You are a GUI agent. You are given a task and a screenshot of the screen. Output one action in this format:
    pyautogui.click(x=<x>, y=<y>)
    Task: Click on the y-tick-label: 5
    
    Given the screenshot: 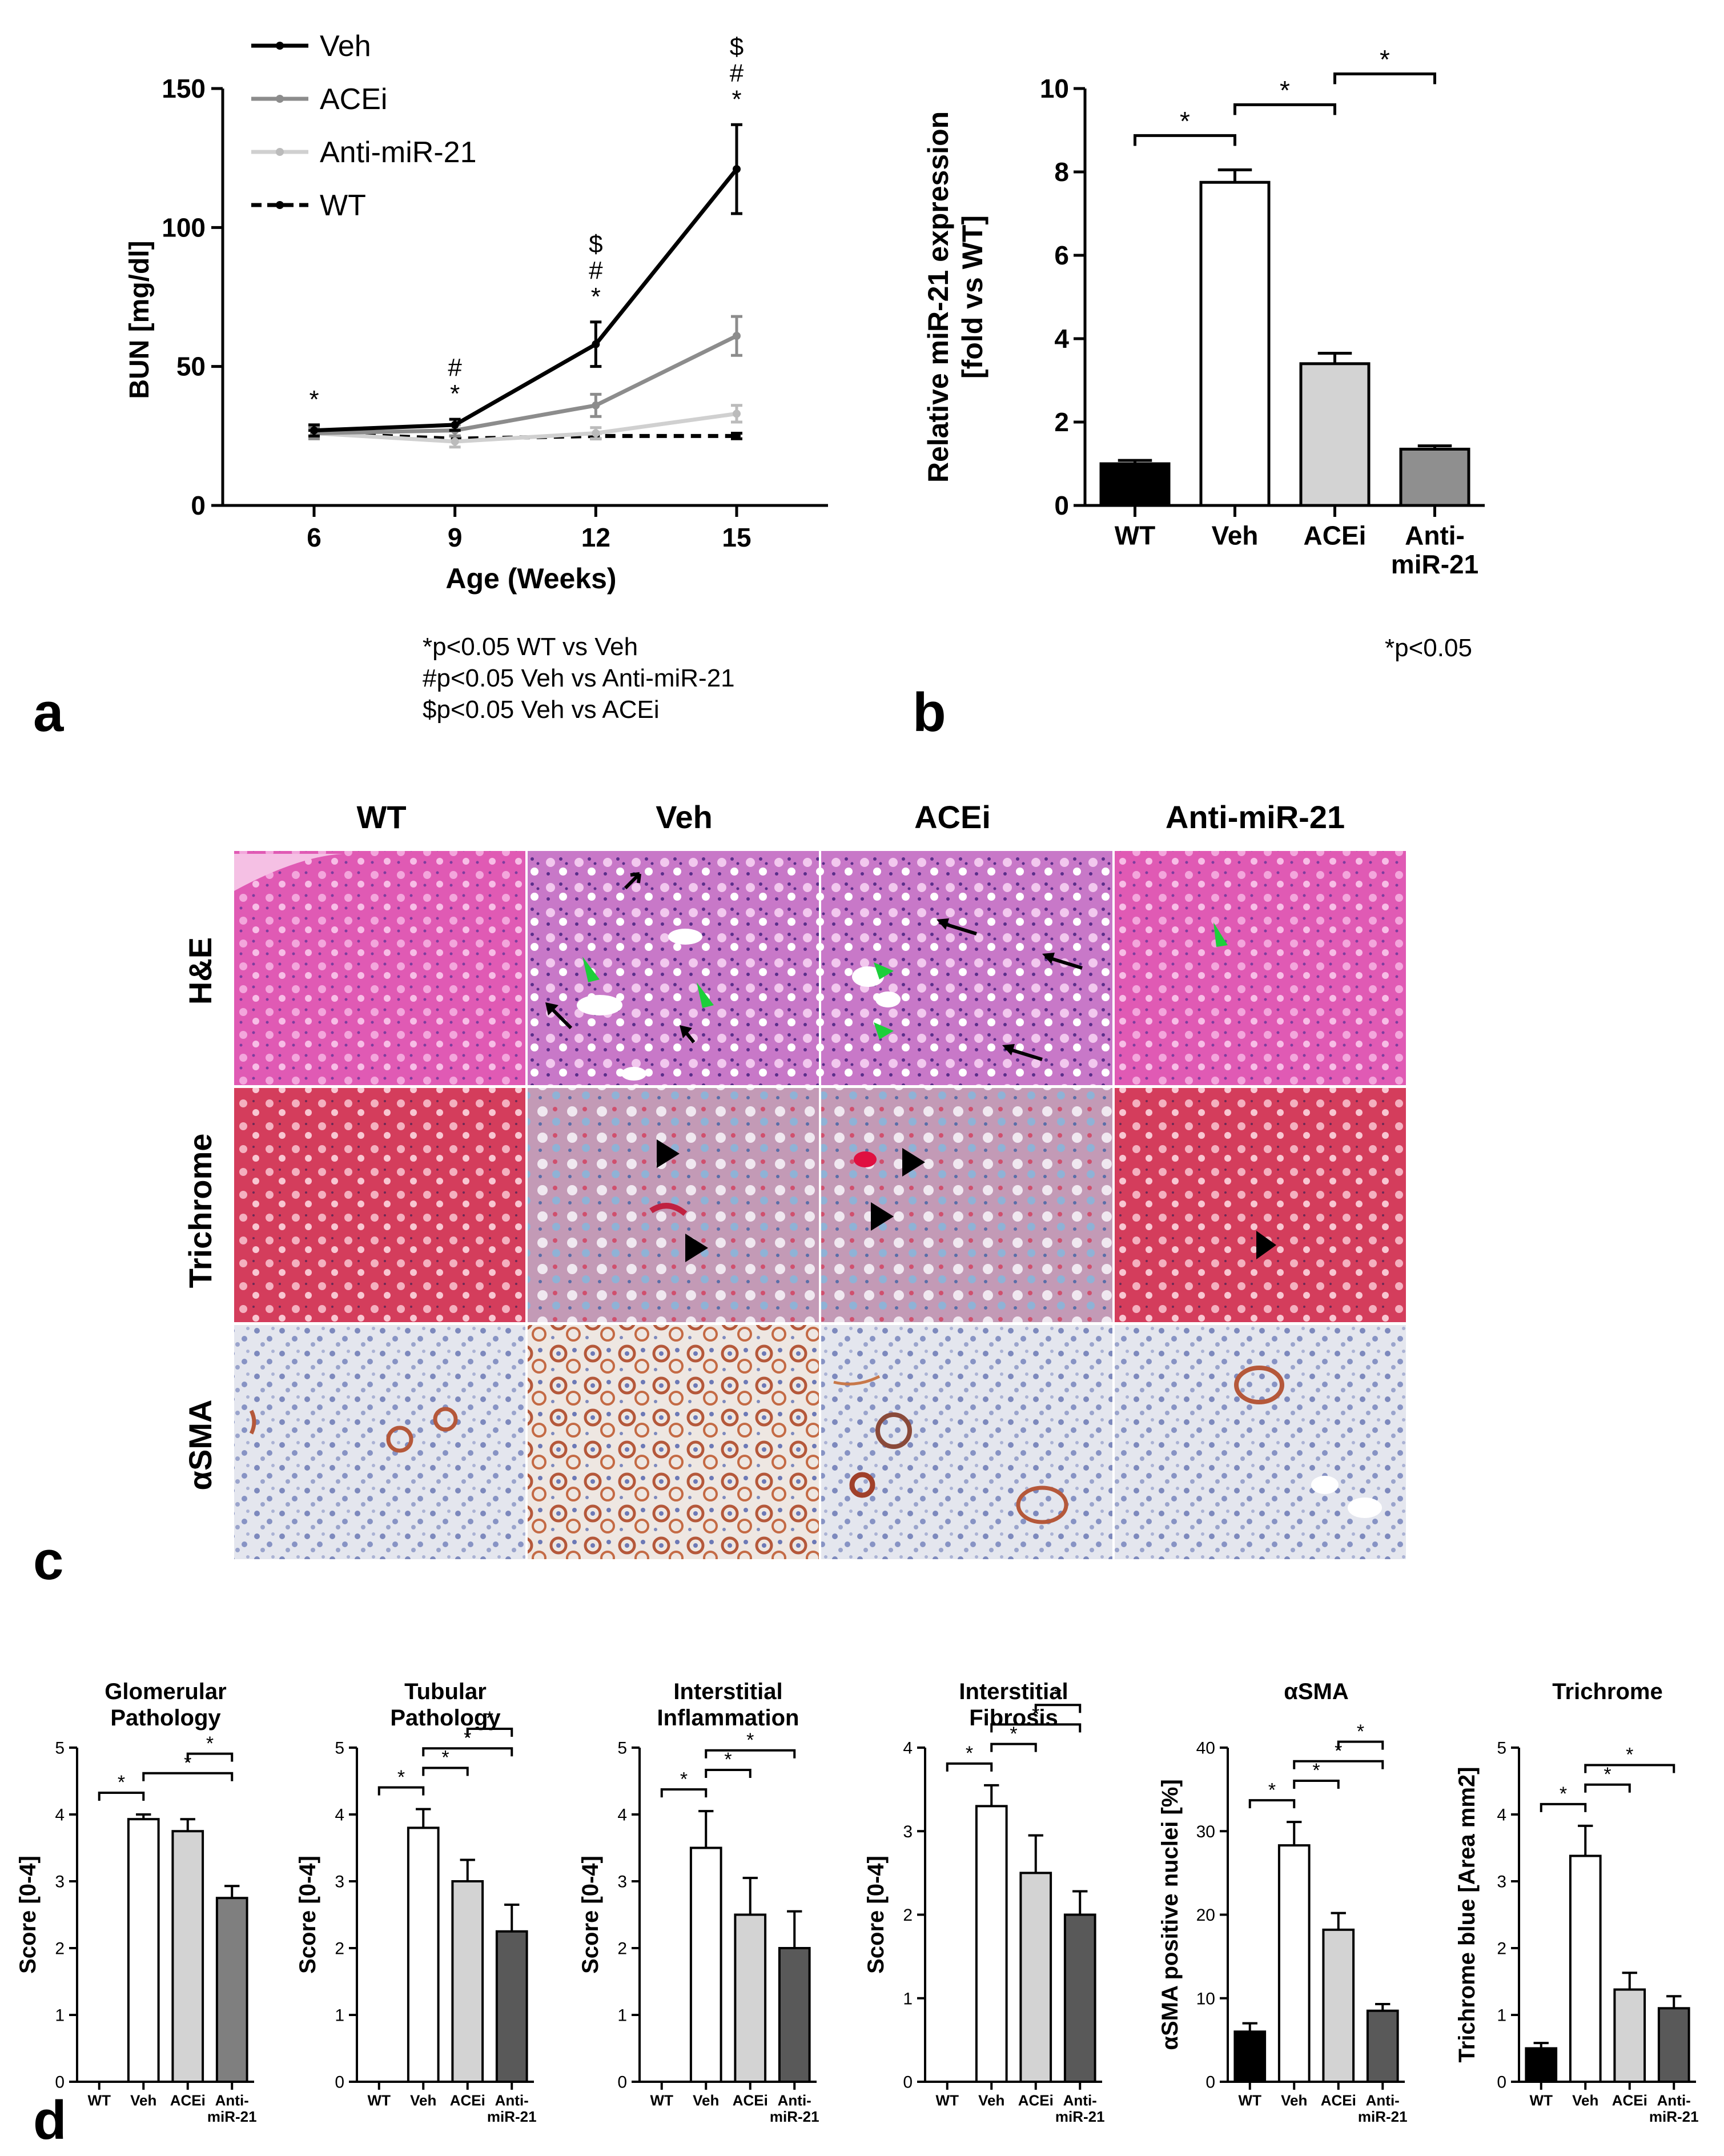 What is the action you would take?
    pyautogui.click(x=1501, y=1749)
    